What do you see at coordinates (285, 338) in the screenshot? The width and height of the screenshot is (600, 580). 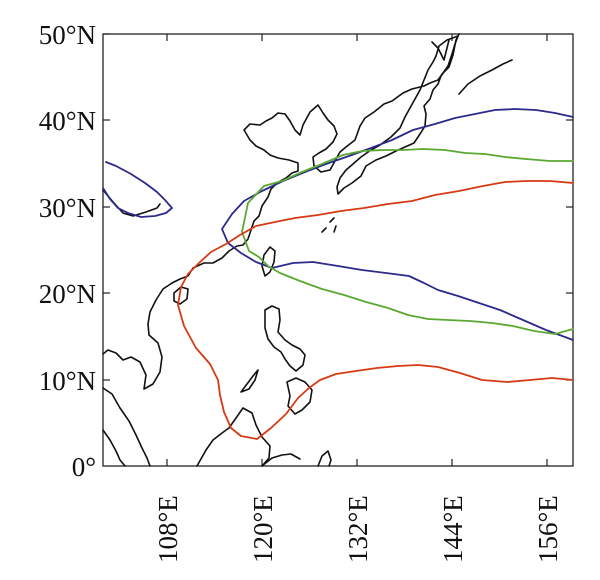 I see `coastline-philippines` at bounding box center [285, 338].